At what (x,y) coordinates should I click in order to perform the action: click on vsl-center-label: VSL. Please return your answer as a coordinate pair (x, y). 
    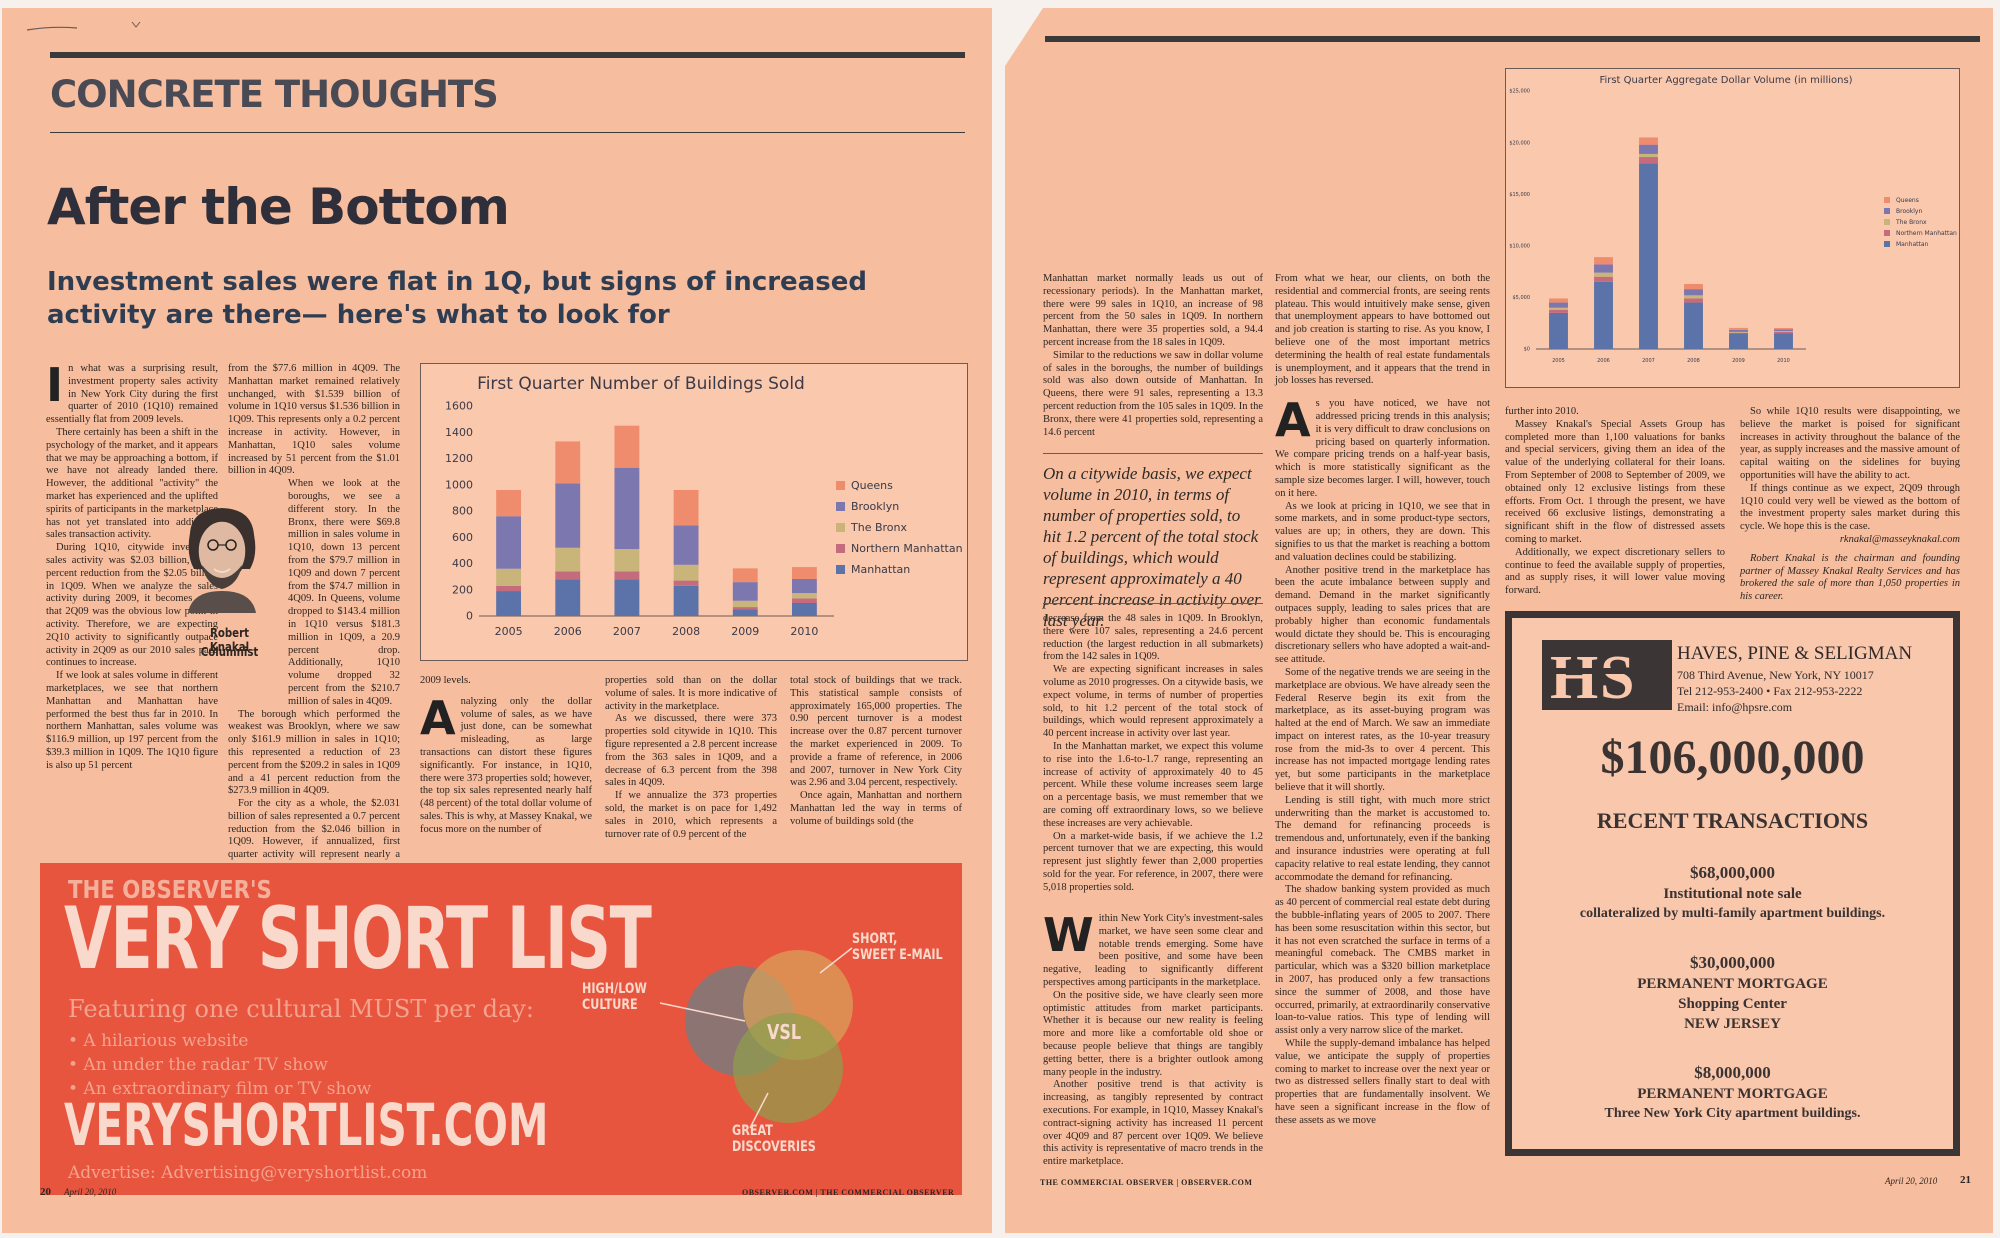
    Looking at the image, I should click on (784, 1032).